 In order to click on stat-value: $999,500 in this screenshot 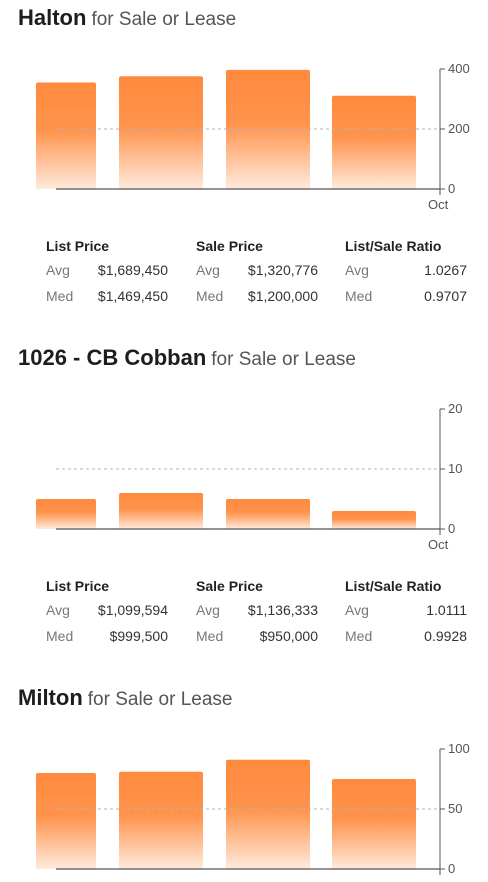, I will do `click(138, 636)`.